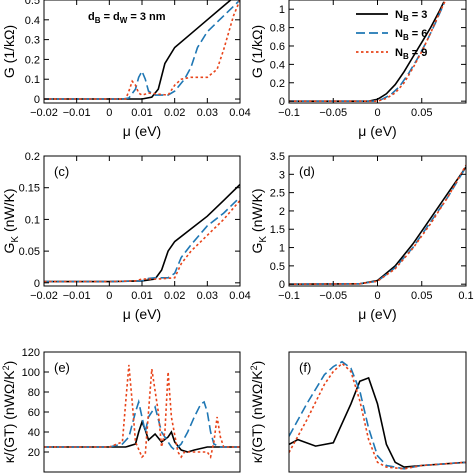  Describe the element at coordinates (277, 157) in the screenshot. I see `ytick-label: 3.5` at that location.